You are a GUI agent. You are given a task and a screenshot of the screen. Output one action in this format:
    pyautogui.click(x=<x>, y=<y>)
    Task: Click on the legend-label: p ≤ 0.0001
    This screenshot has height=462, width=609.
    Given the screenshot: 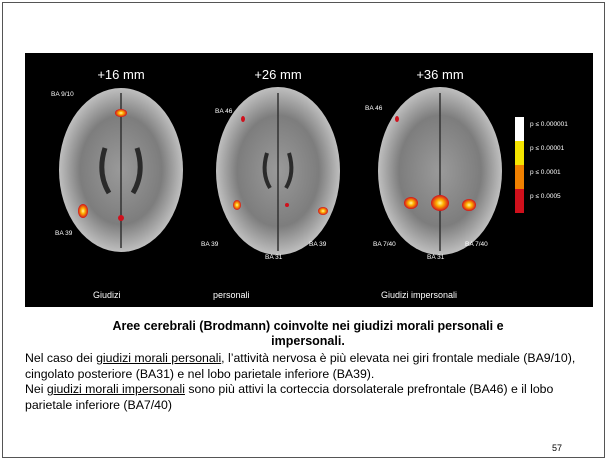 What is the action you would take?
    pyautogui.click(x=545, y=172)
    